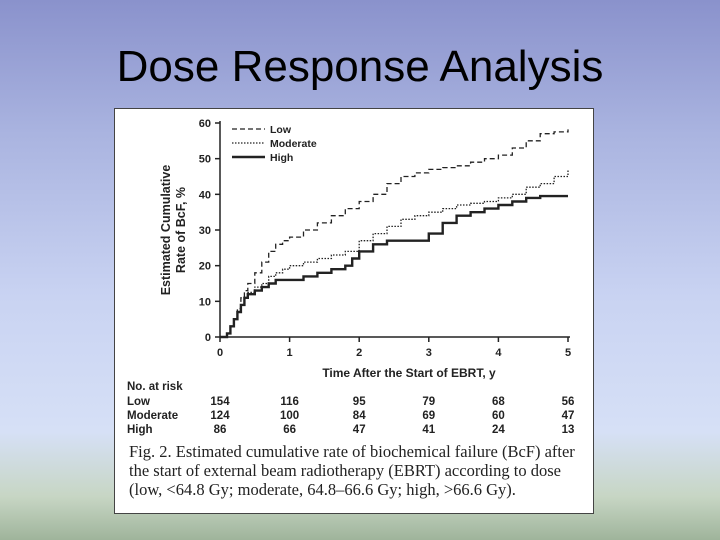 This screenshot has width=720, height=540. I want to click on x-tick-label: 3, so click(429, 353).